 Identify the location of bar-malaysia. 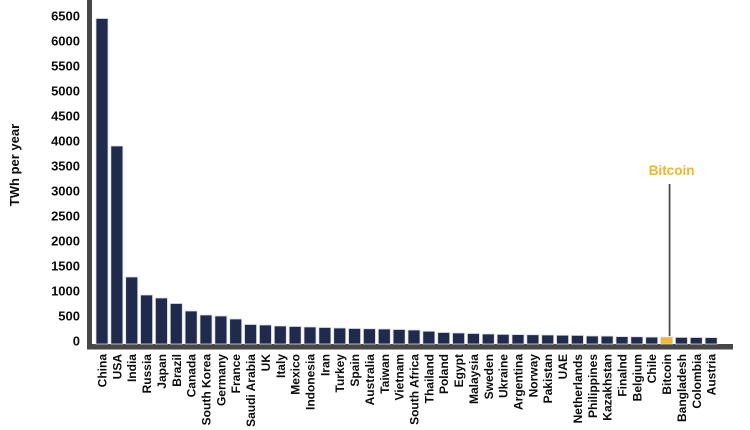
(473, 339).